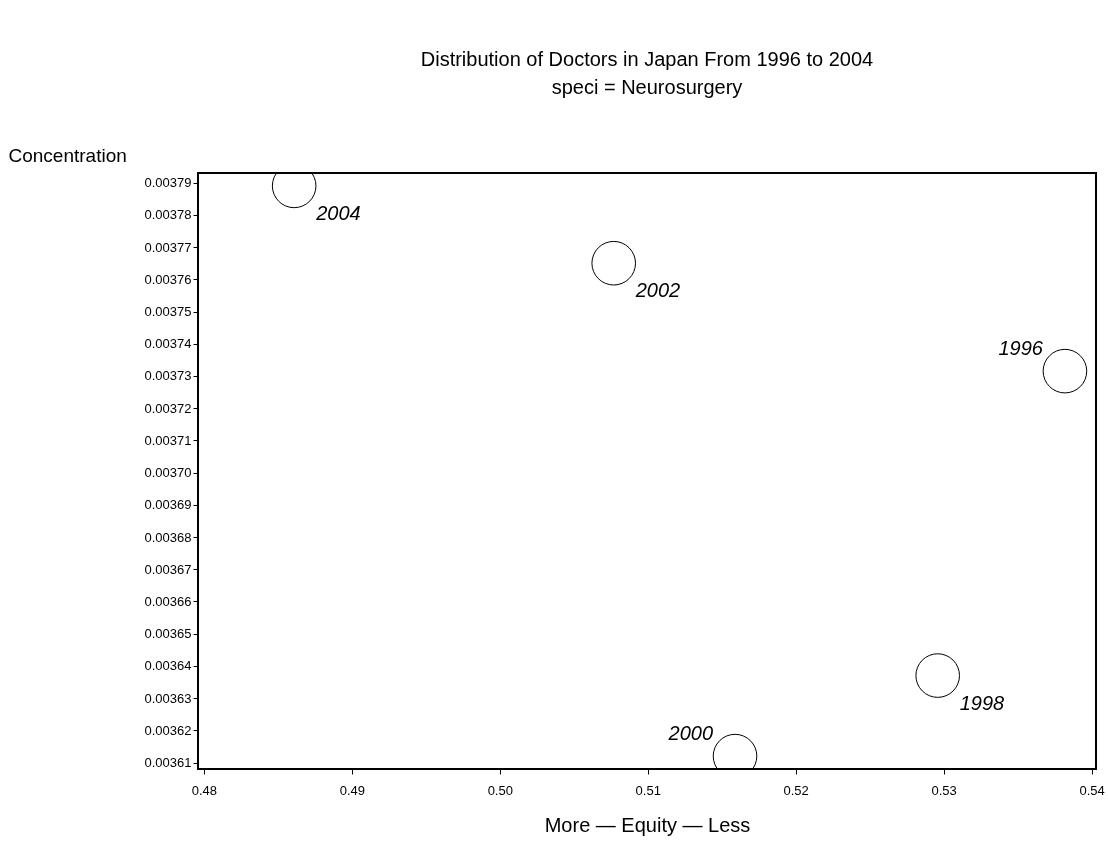  Describe the element at coordinates (657, 290) in the screenshot. I see `annotation: 2002` at that location.